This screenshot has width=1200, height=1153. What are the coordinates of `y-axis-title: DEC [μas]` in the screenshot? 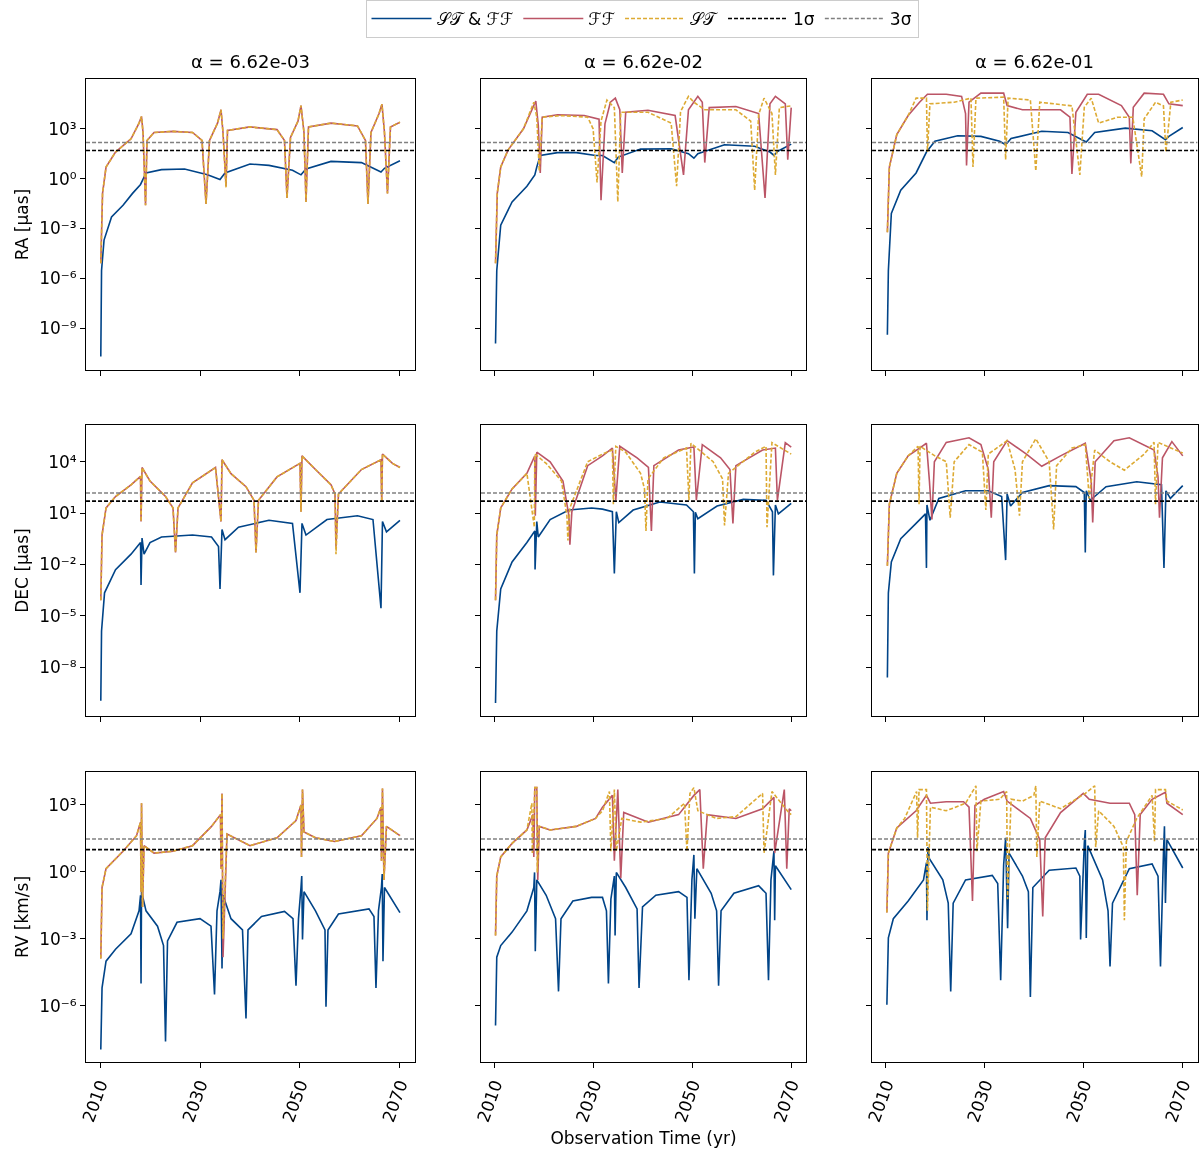 It's located at (21, 570).